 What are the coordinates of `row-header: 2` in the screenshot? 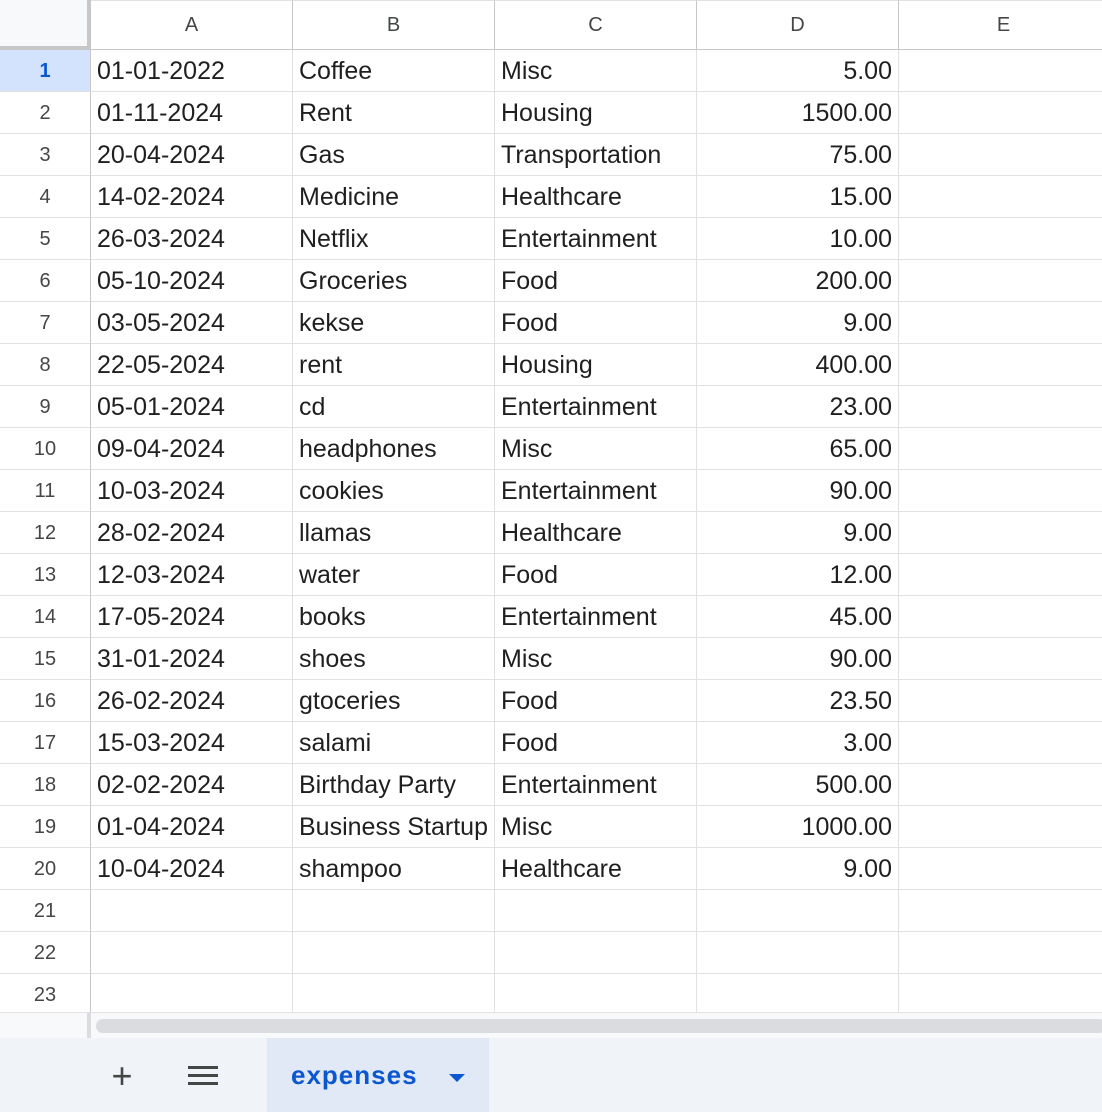 It's located at (45, 113).